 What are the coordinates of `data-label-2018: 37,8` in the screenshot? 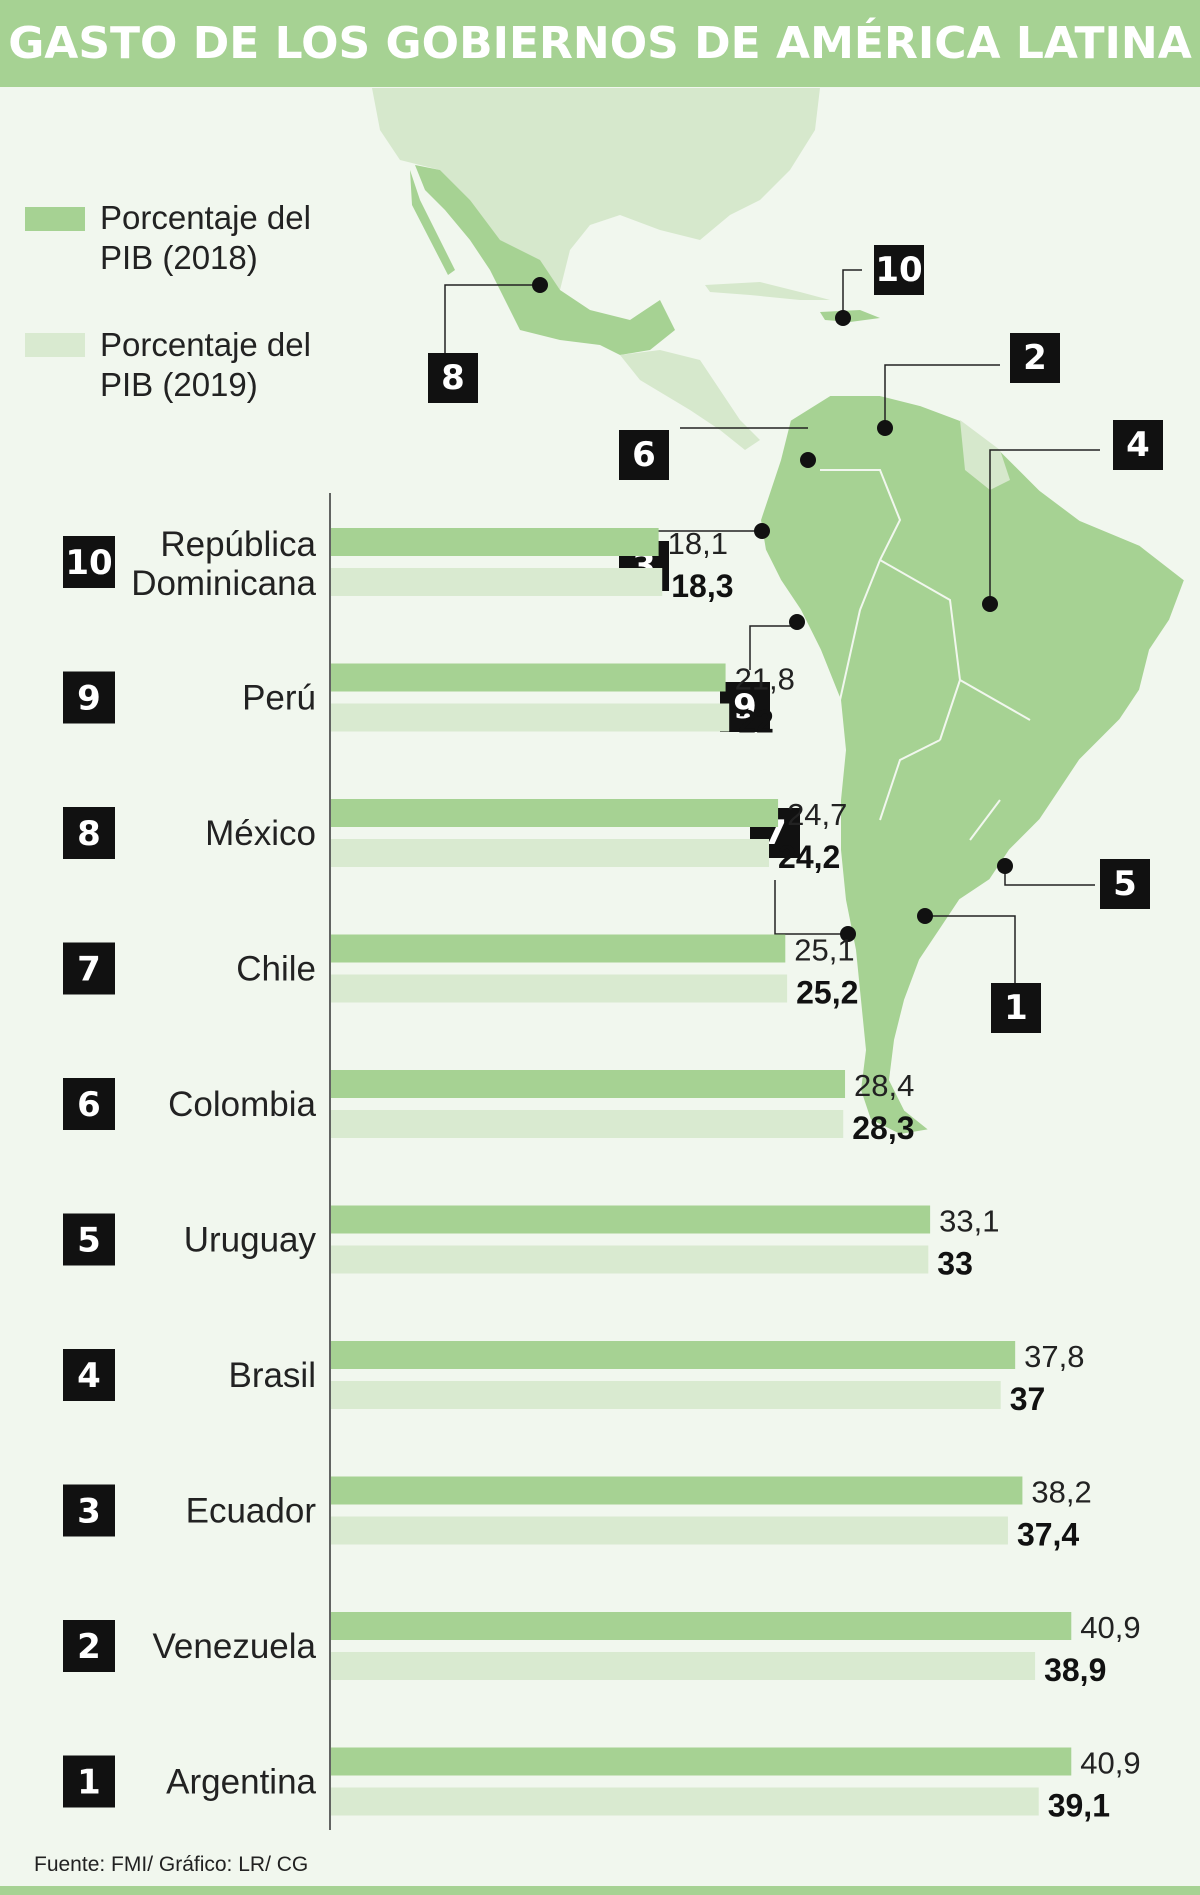 It's located at (1054, 1356).